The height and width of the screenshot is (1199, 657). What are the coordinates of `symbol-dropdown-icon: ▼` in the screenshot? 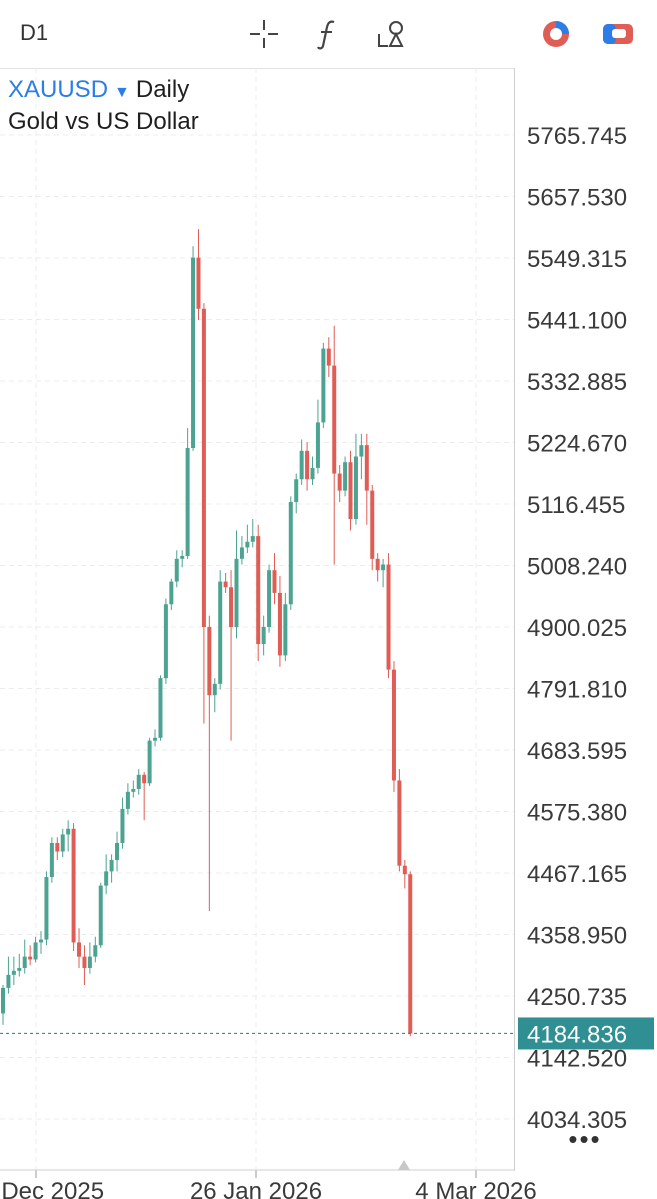 It's located at (122, 92).